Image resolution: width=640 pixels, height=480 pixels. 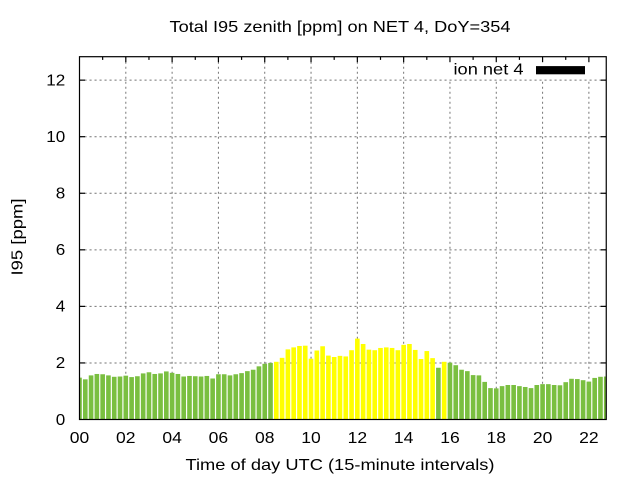 What do you see at coordinates (172, 438) in the screenshot?
I see `svg-text: 04` at bounding box center [172, 438].